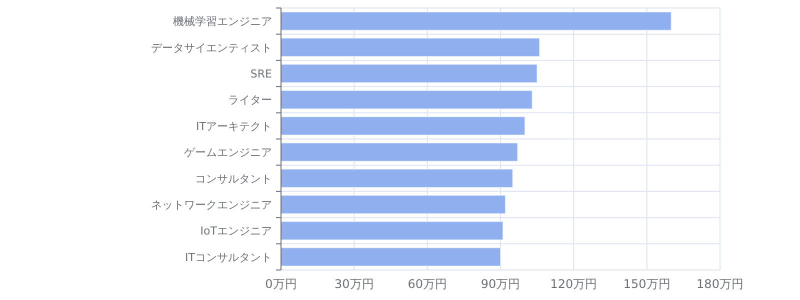  Describe the element at coordinates (222, 21) in the screenshot. I see `y-tick-label: 機械学習エンジニア` at that location.